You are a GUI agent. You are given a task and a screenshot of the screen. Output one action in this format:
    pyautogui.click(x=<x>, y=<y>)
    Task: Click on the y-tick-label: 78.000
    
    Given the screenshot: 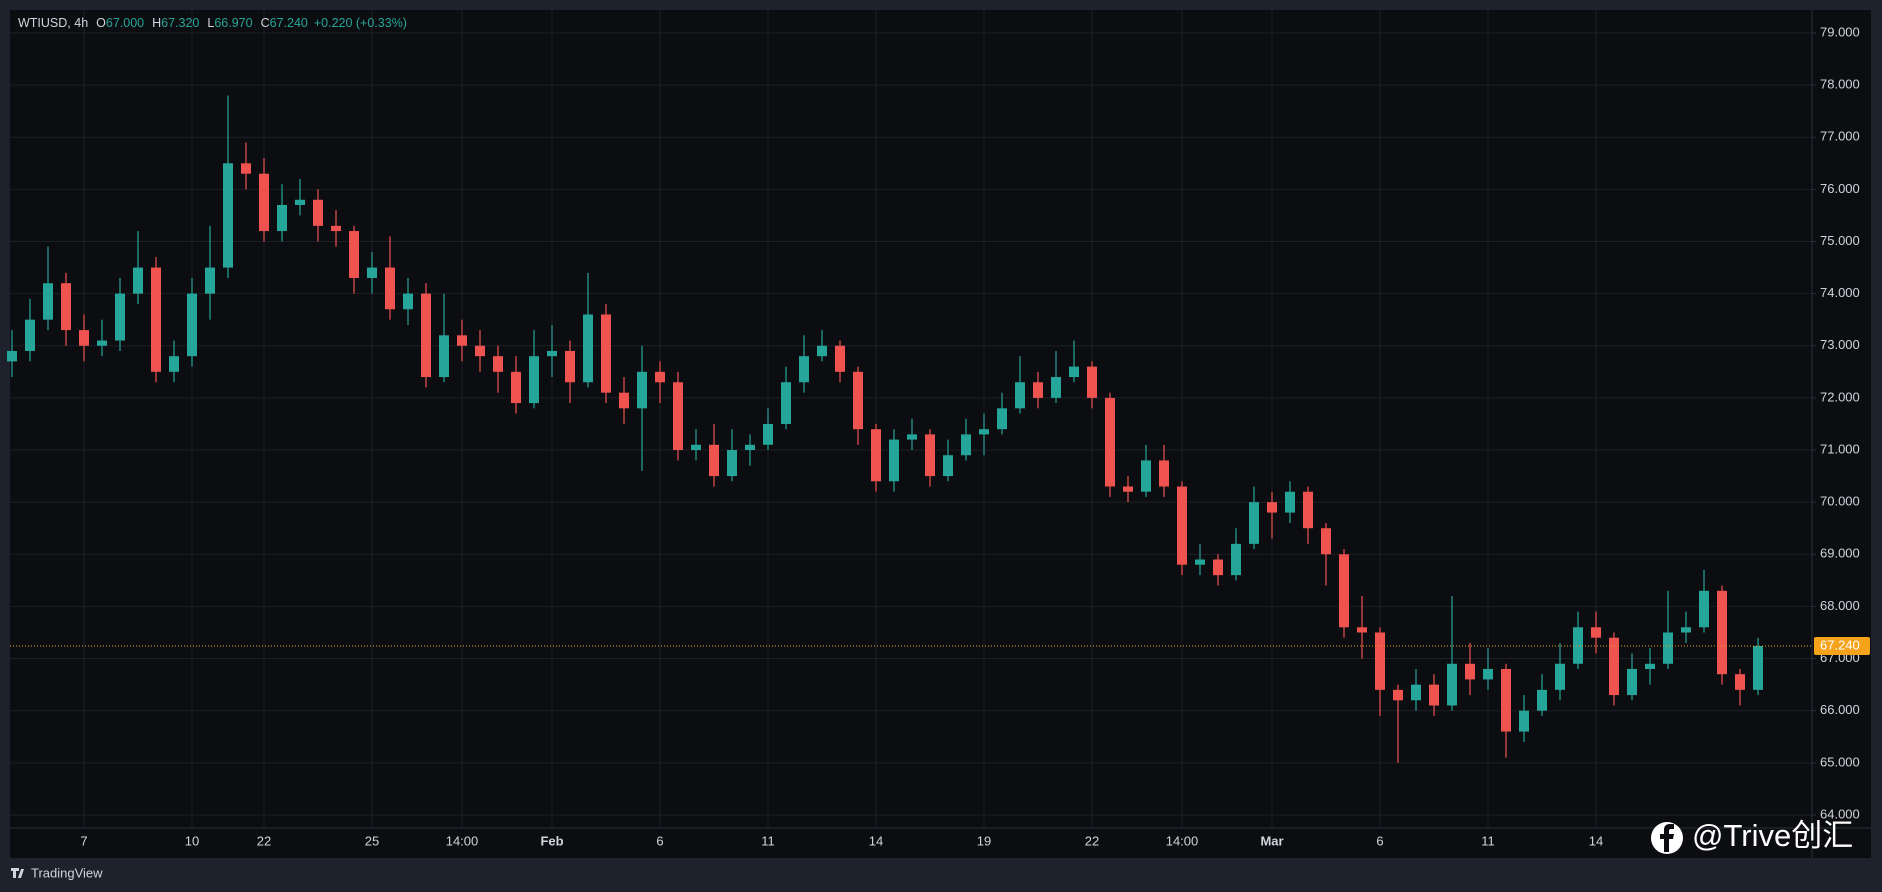 What is the action you would take?
    pyautogui.click(x=1840, y=84)
    